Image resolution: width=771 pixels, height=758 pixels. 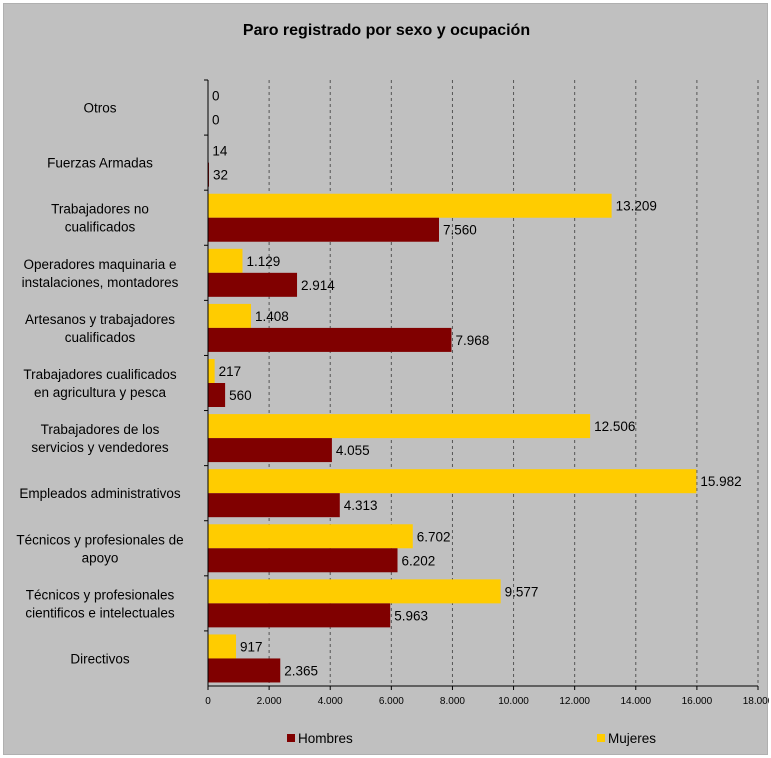 What do you see at coordinates (472, 340) in the screenshot?
I see `data-label-hombres: 7.968` at bounding box center [472, 340].